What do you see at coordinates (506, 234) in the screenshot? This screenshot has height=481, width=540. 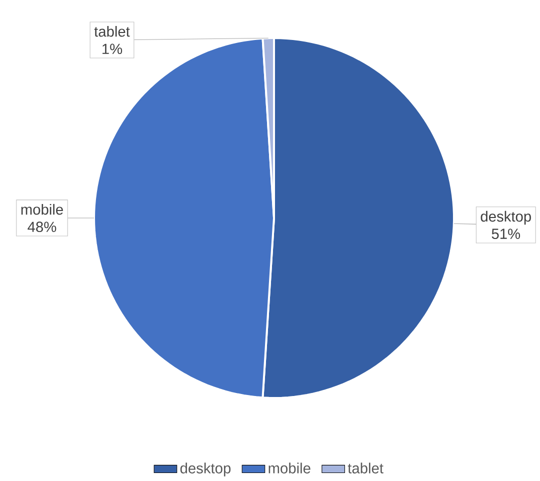 I see `data-label: 51%` at bounding box center [506, 234].